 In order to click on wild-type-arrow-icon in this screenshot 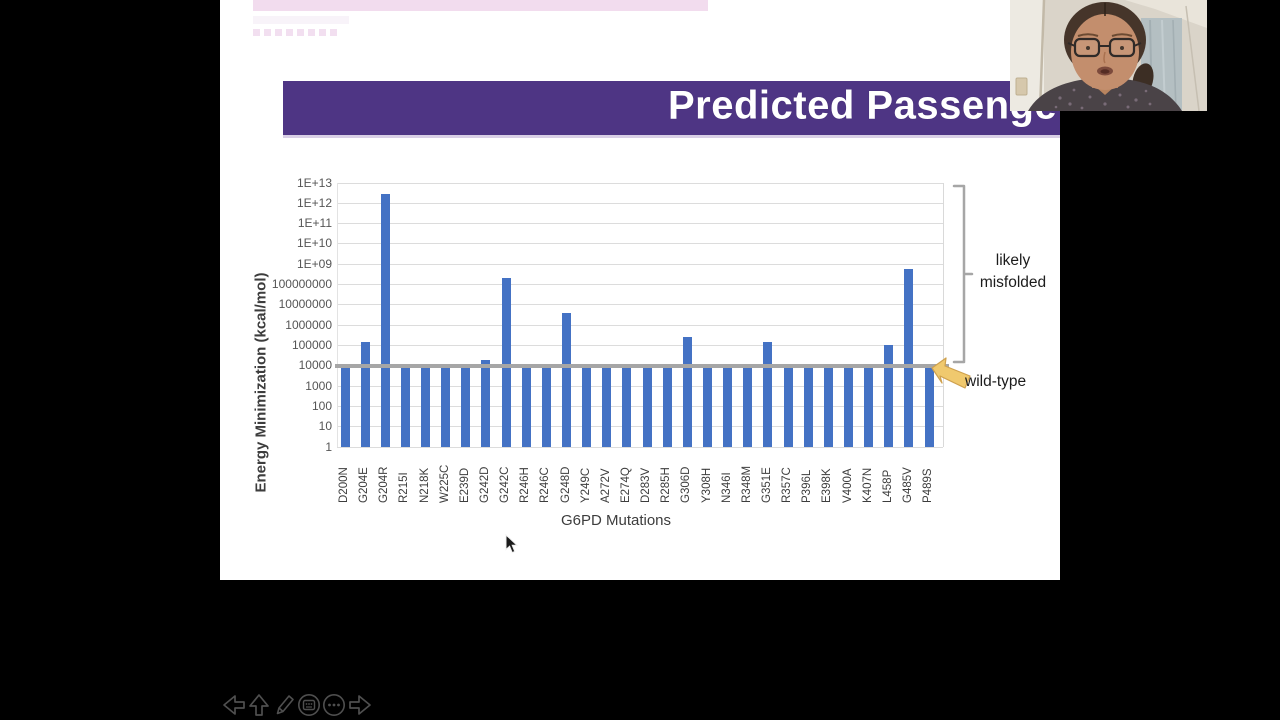, I will do `click(951, 373)`.